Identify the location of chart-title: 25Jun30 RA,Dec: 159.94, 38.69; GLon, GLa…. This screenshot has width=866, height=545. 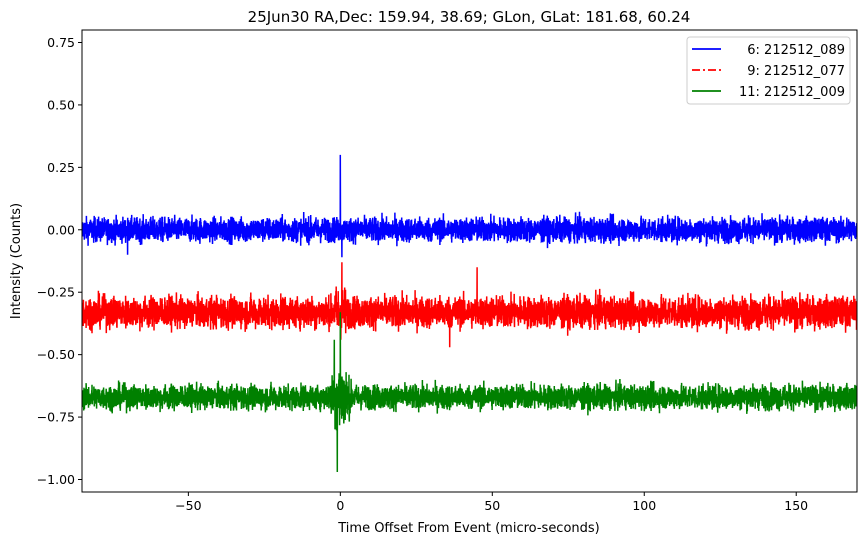
(469, 17).